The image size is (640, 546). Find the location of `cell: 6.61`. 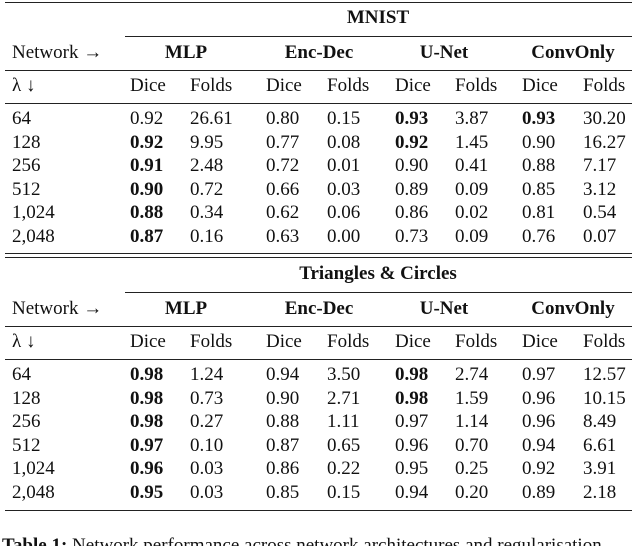

cell: 6.61 is located at coordinates (600, 445).